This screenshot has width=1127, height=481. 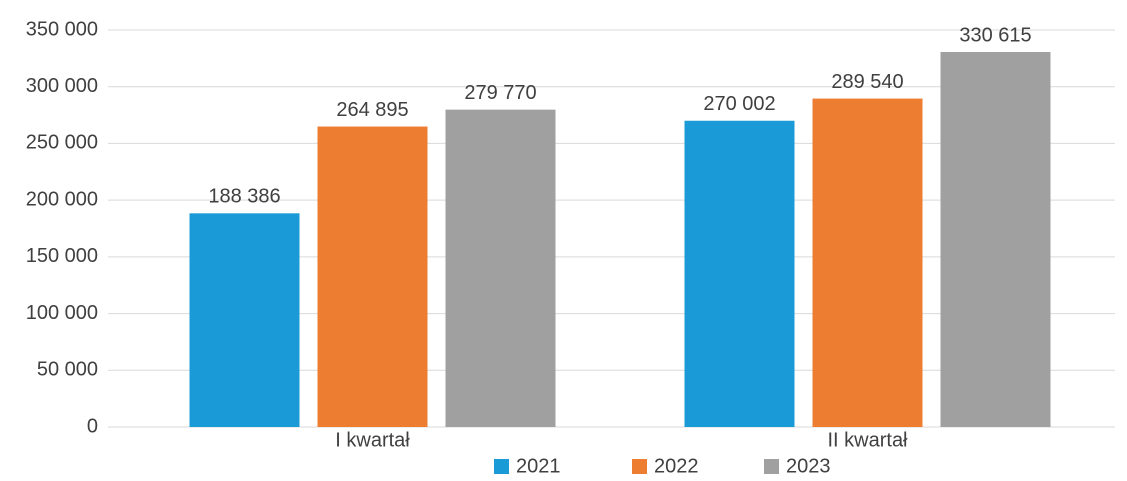 I want to click on data-label: 188 386, so click(x=244, y=197).